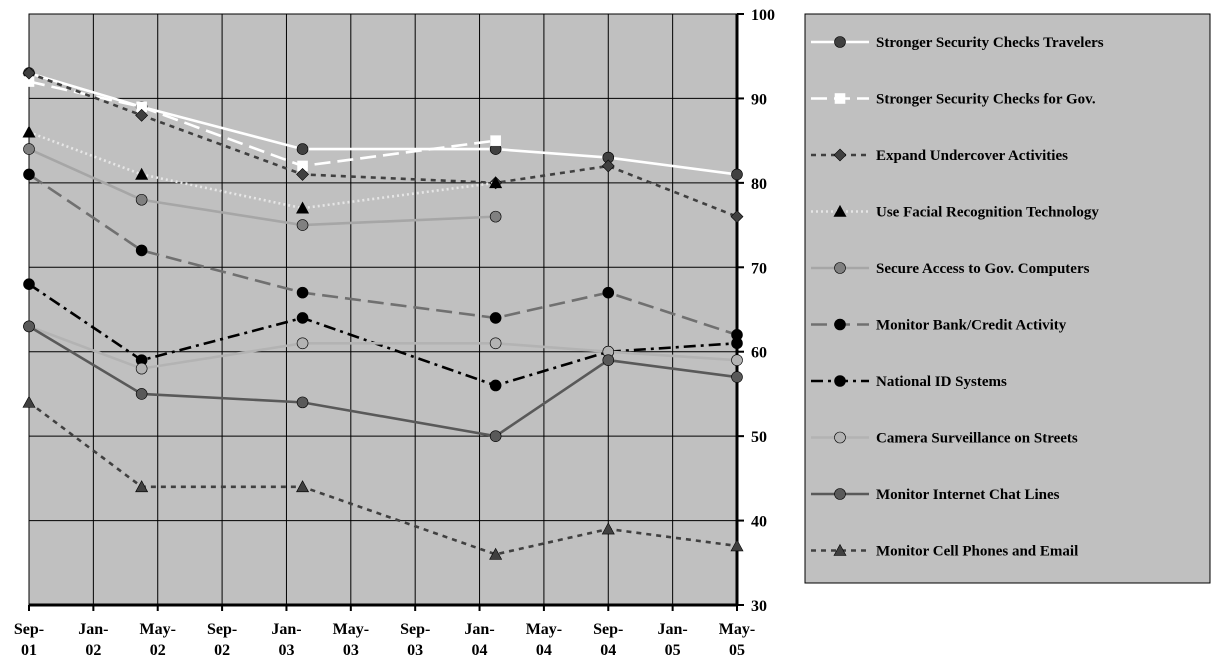 The image size is (1216, 668). I want to click on y-tick-label: 80, so click(759, 184).